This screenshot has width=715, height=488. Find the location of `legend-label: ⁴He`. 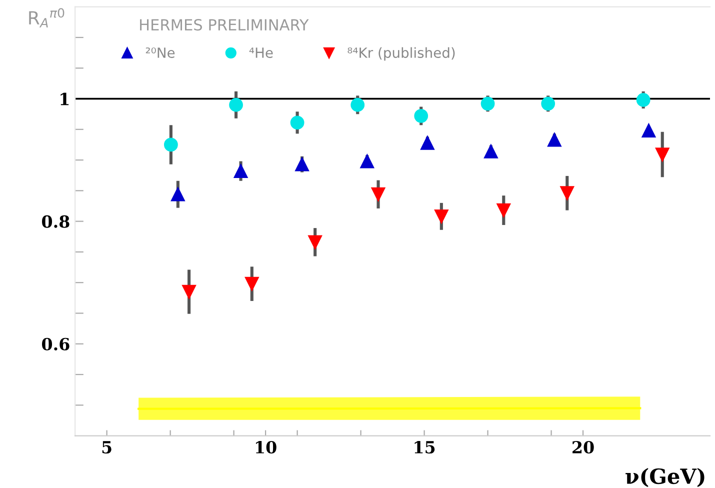

legend-label: ⁴He is located at coordinates (261, 53).